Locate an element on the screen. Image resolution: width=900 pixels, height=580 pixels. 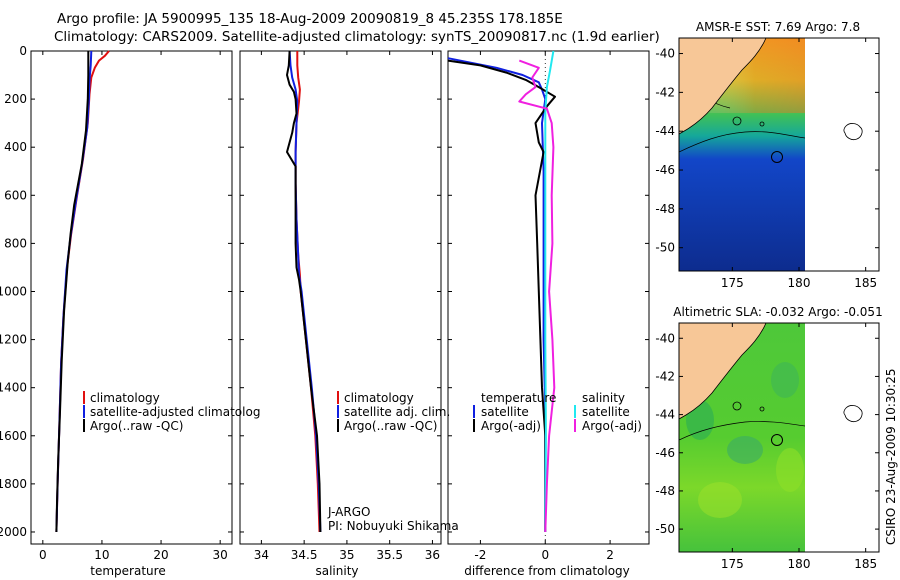
legend-label-temp-satellite: satellite is located at coordinates (505, 412).